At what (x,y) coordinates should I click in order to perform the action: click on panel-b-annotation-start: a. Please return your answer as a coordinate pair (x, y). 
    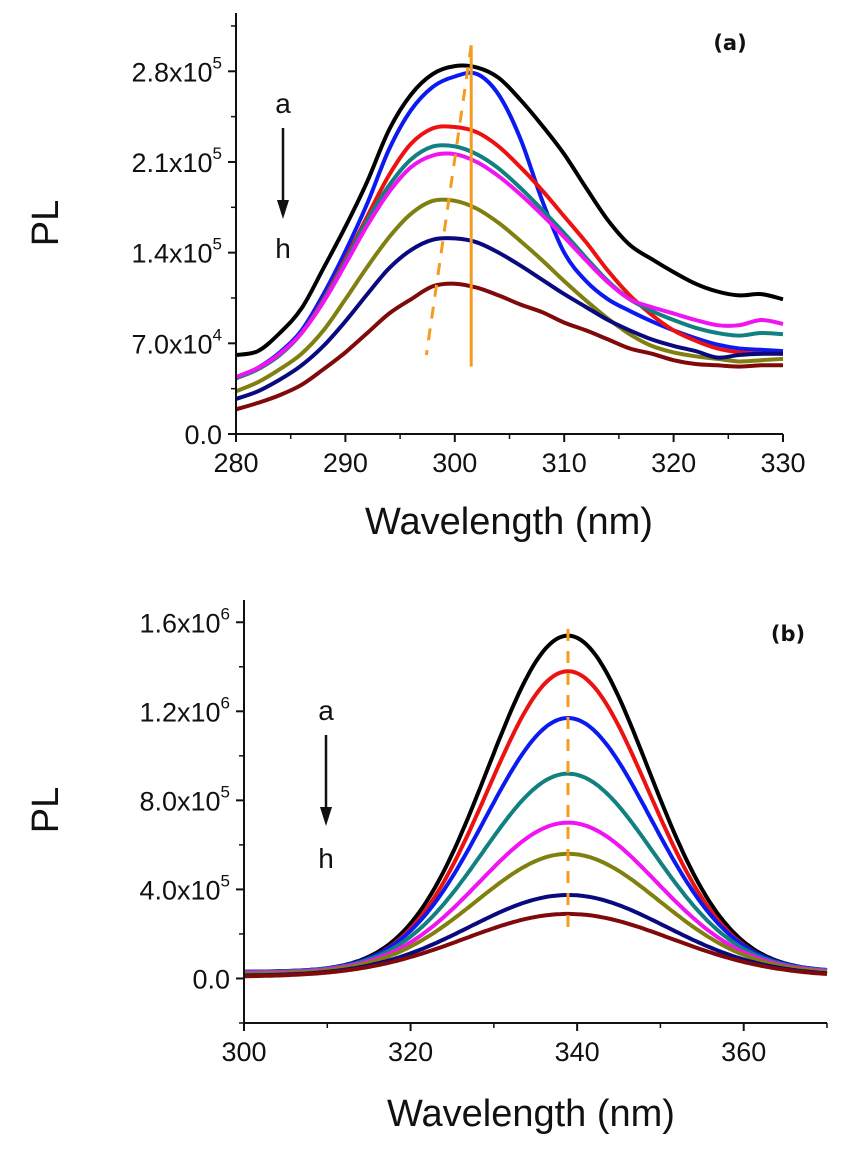
    Looking at the image, I should click on (326, 710).